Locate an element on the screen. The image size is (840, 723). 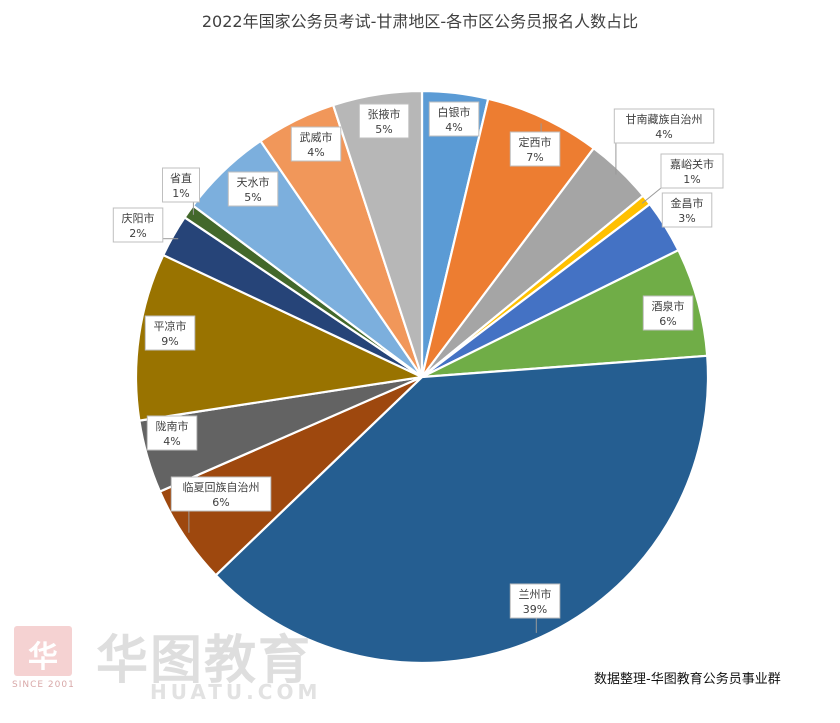
data-label-6: 酒泉市 6% is located at coordinates (668, 313).